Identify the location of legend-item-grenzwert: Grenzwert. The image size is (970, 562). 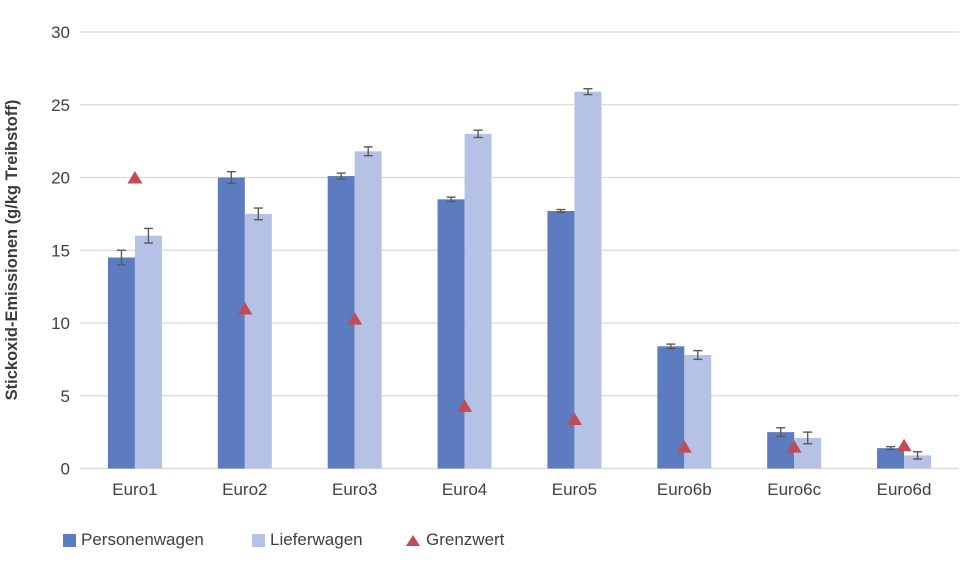
(455, 540).